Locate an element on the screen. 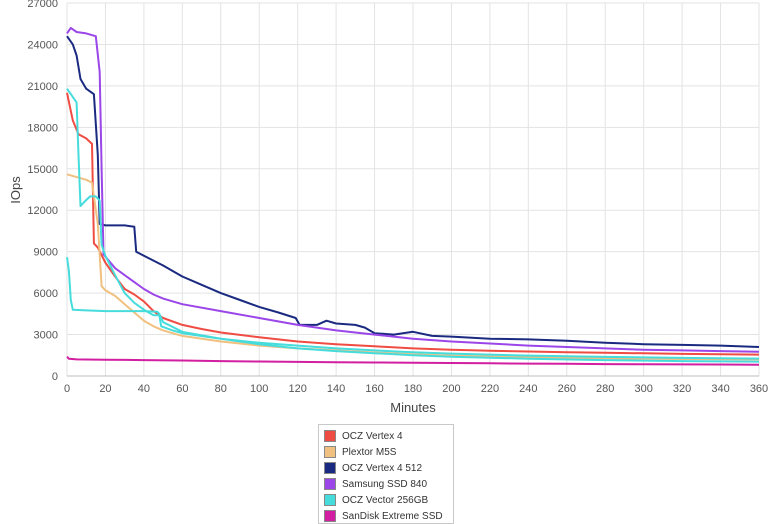 This screenshot has height=524, width=780. x-tick-label: 100 is located at coordinates (259, 389).